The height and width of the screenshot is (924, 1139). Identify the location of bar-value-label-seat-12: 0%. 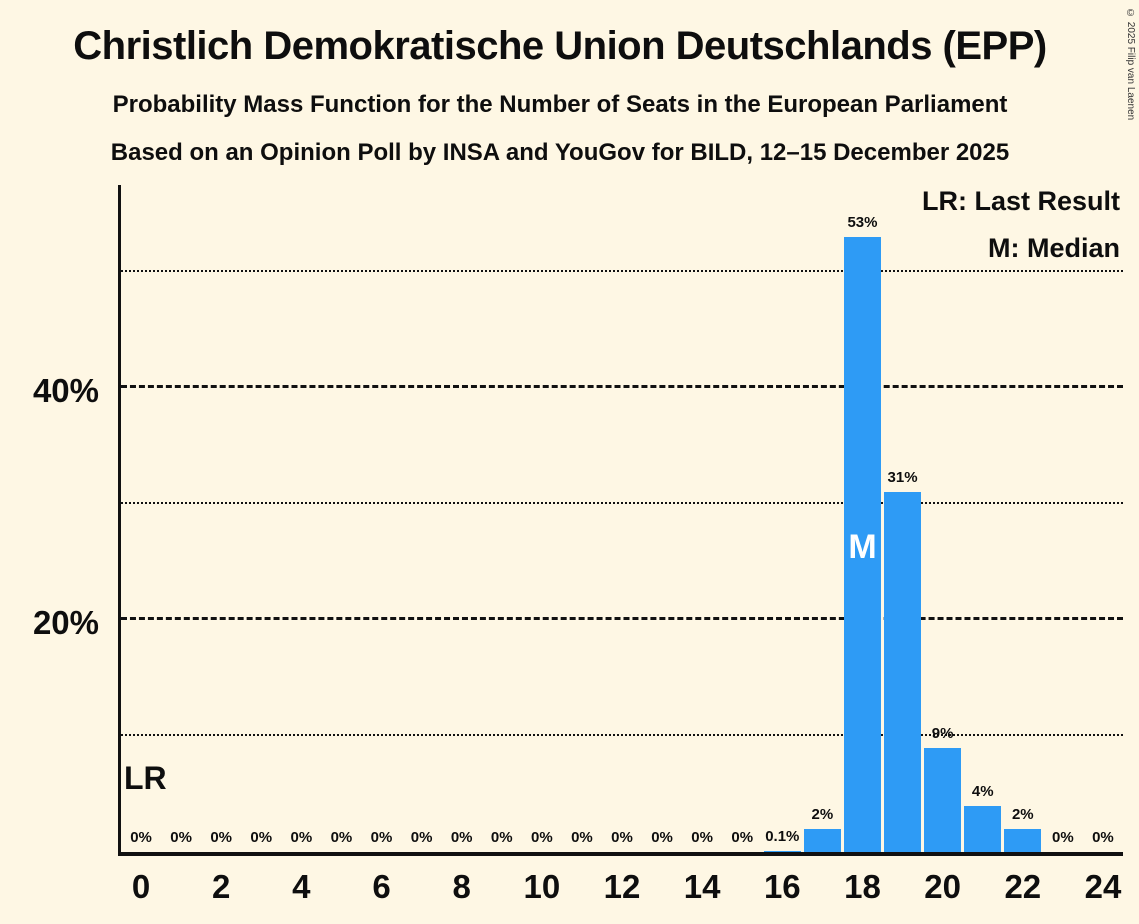
(622, 837).